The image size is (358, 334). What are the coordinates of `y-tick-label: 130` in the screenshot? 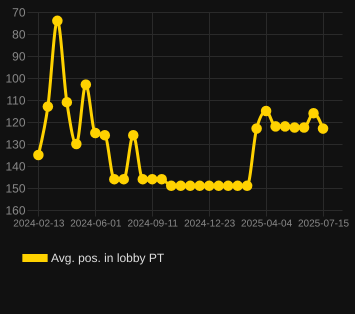 It's located at (15, 145).